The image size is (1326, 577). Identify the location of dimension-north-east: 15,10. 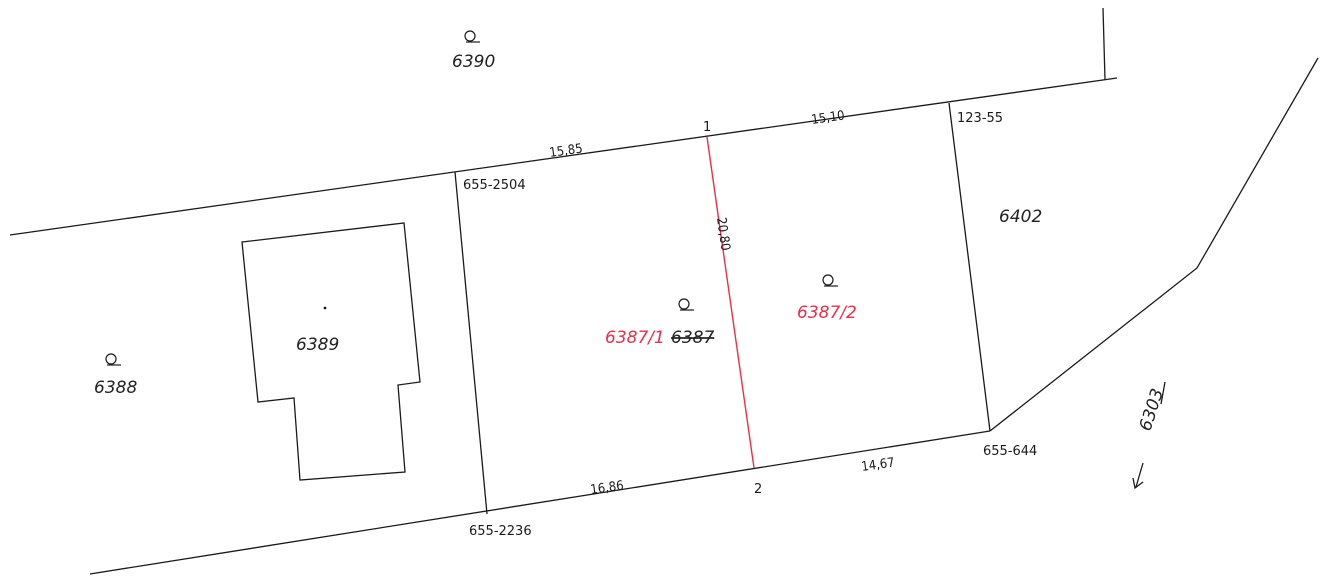
(827, 118).